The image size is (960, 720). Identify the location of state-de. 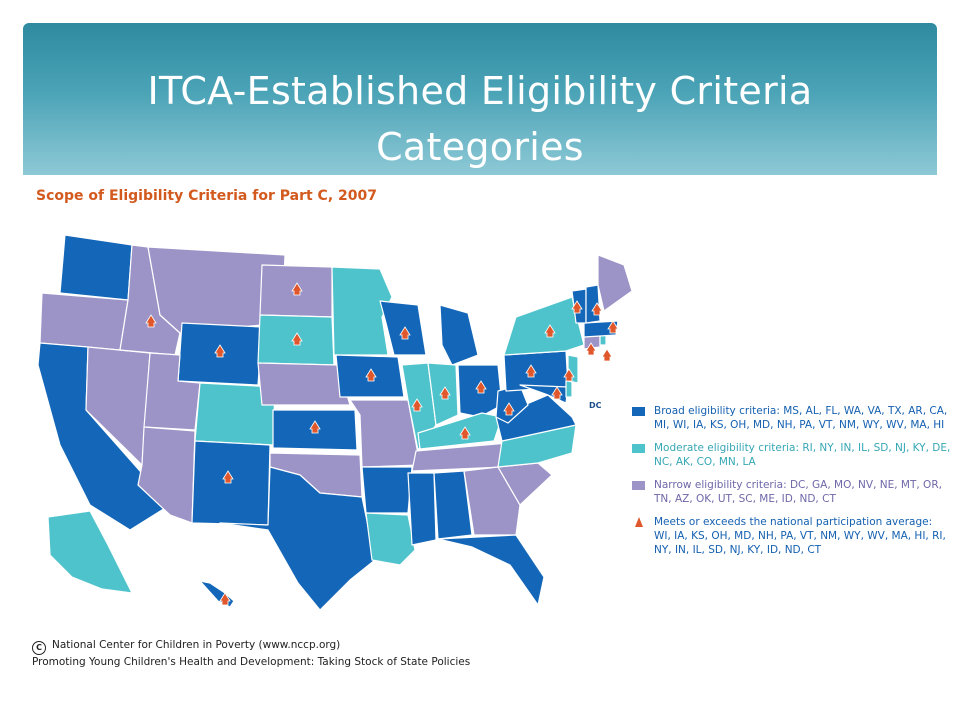
(569, 389).